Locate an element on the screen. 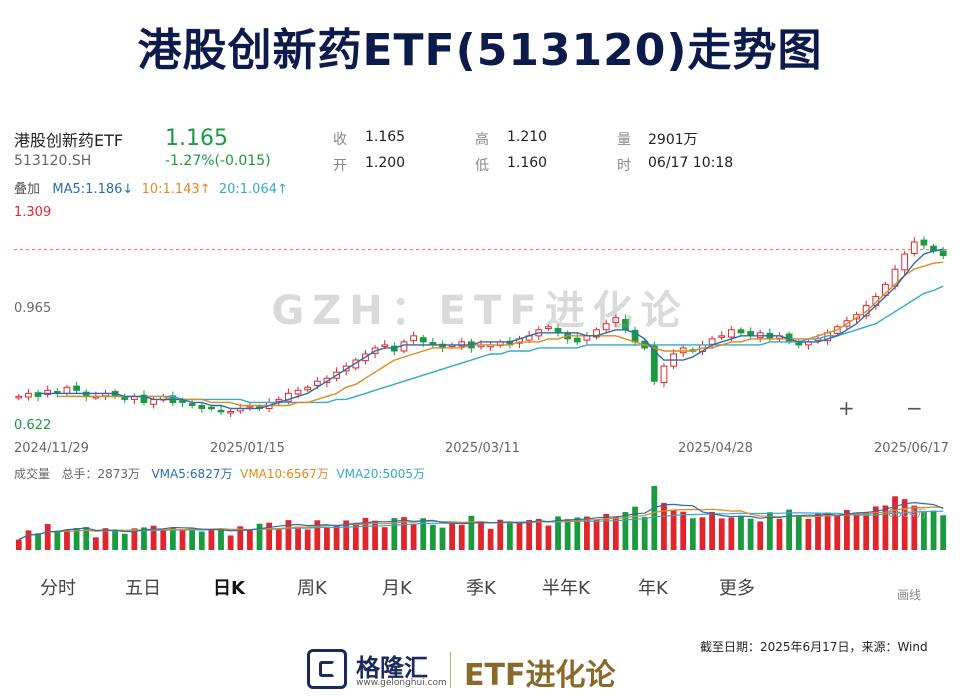  tab-daily-k: 日K is located at coordinates (229, 588).